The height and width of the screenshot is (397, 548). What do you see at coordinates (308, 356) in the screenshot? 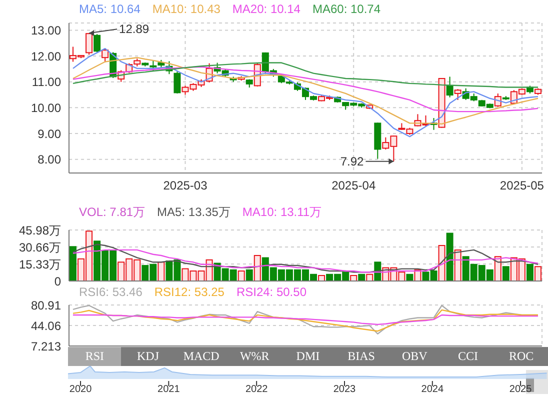
I see `text: DMI` at bounding box center [308, 356].